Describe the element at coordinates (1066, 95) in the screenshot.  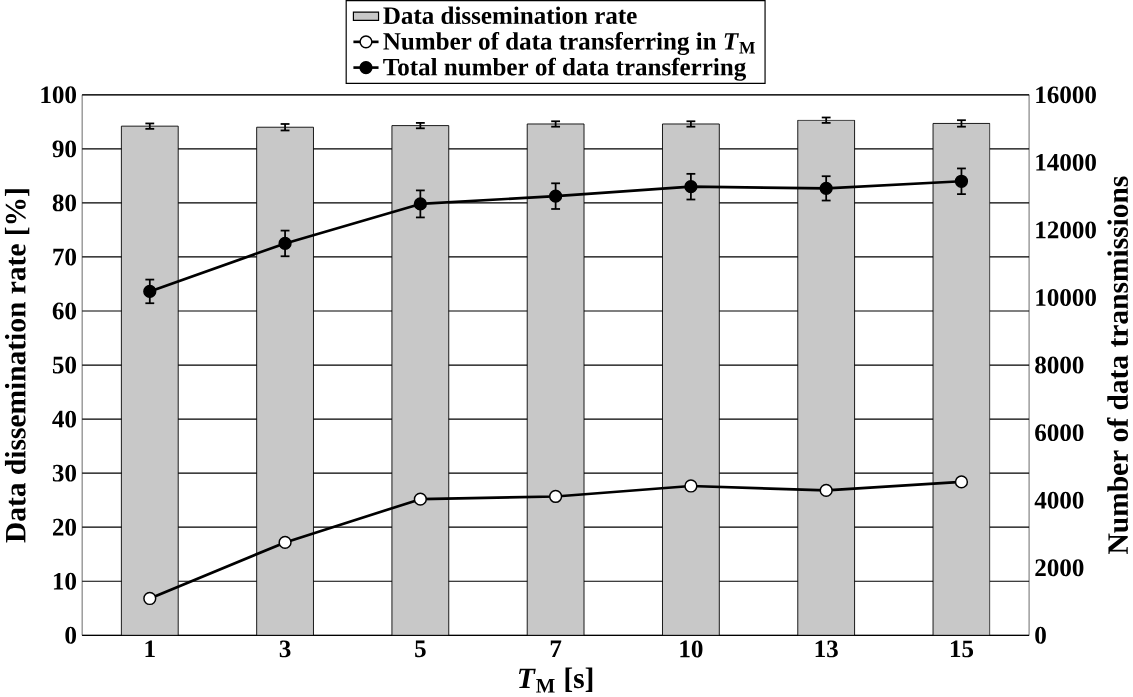
I see `y2-tick-label: 16000` at that location.